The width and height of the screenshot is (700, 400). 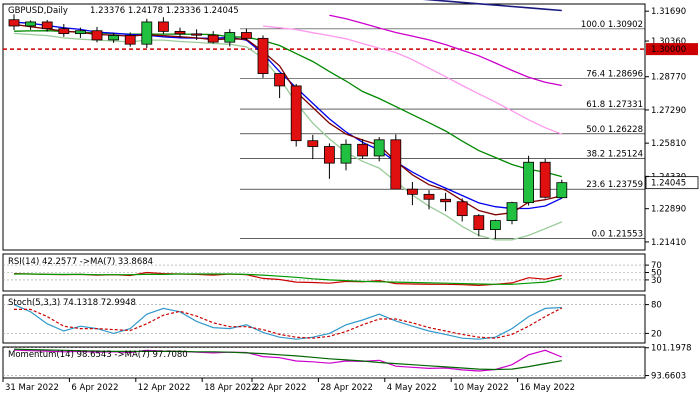 What do you see at coordinates (671, 349) in the screenshot?
I see `indicator-3-tick-label-0: 101.1978` at bounding box center [671, 349].